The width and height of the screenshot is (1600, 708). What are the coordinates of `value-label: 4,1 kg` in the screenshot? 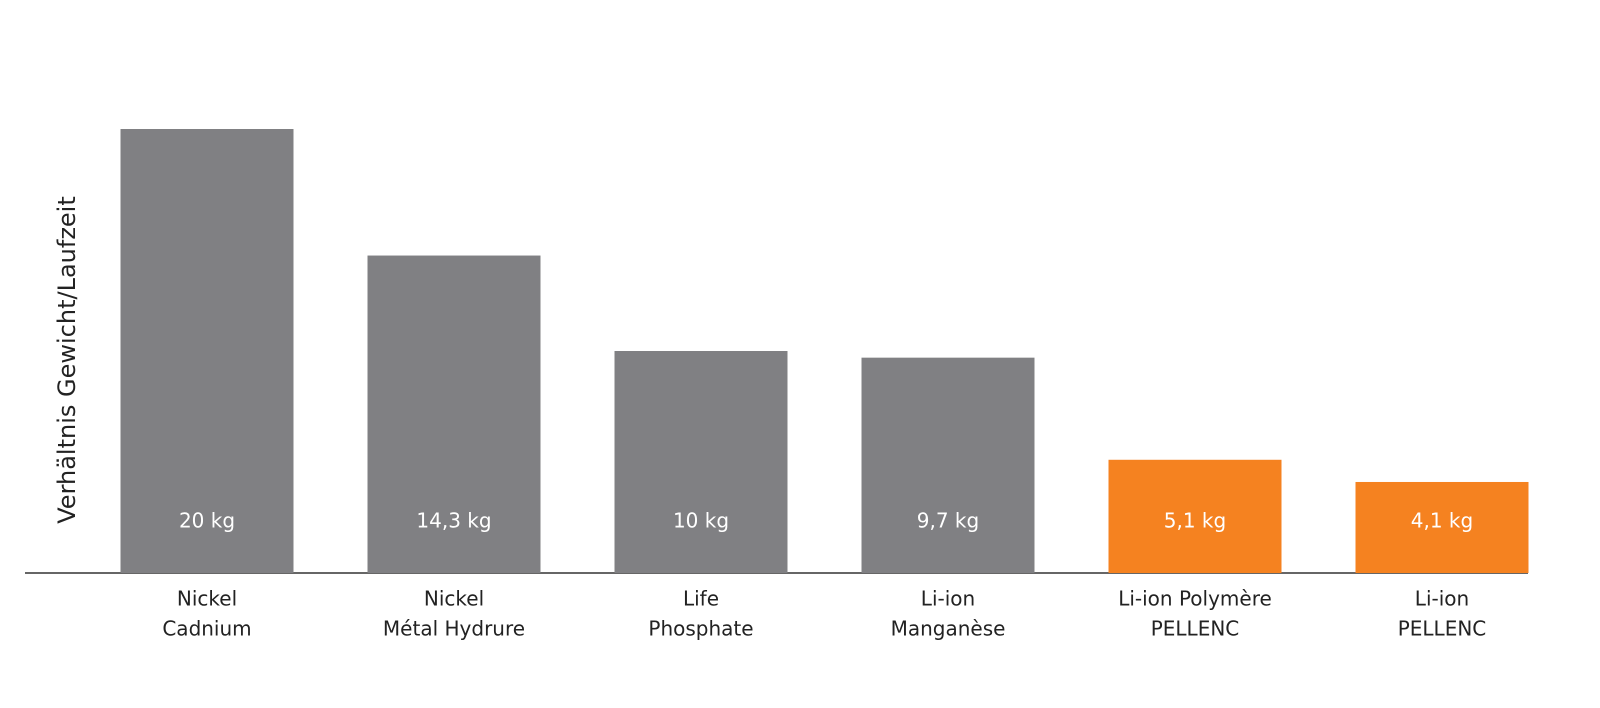 It's located at (1442, 521).